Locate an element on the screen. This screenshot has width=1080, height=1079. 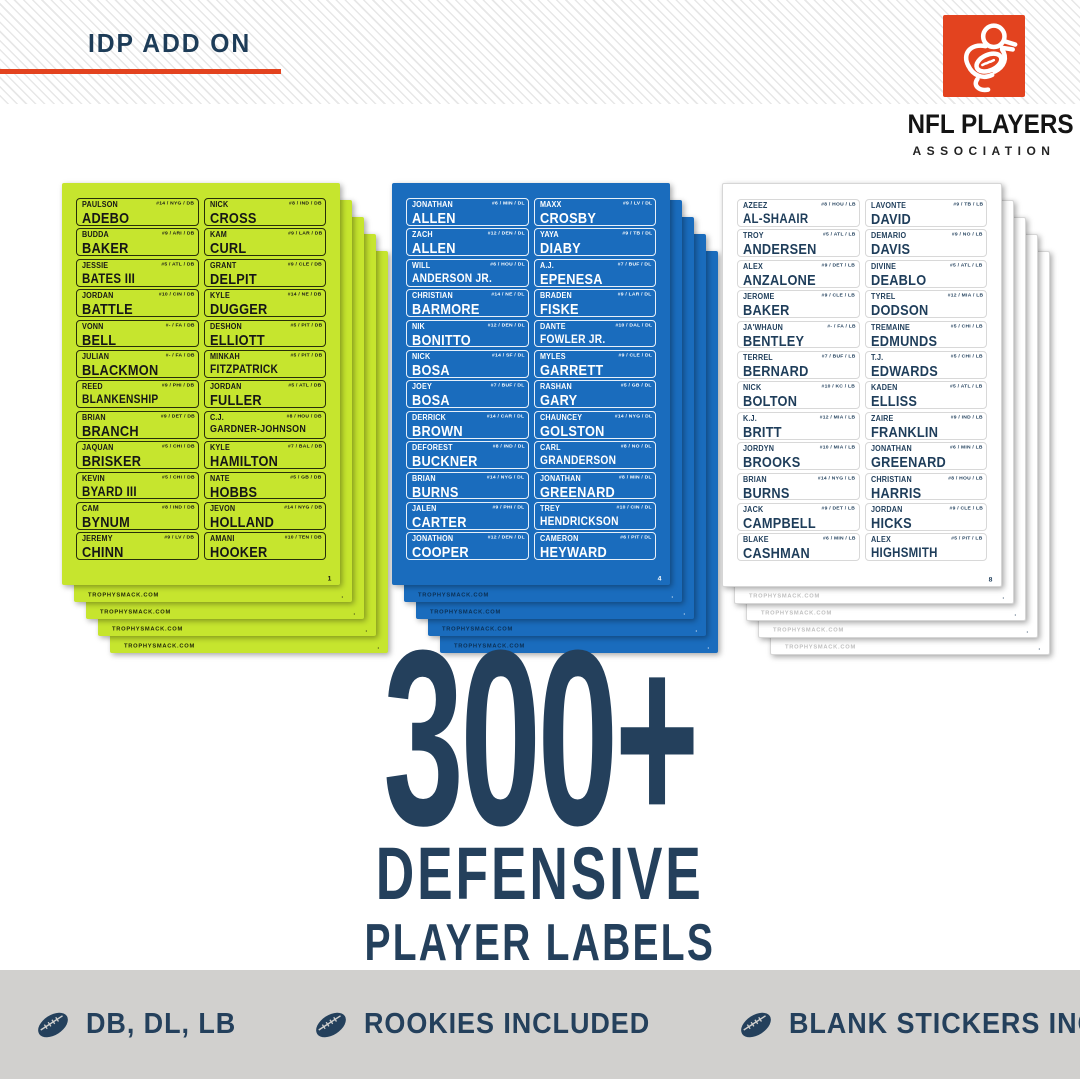
player-meta: #12 / MIA / LB is located at coordinates (965, 295).